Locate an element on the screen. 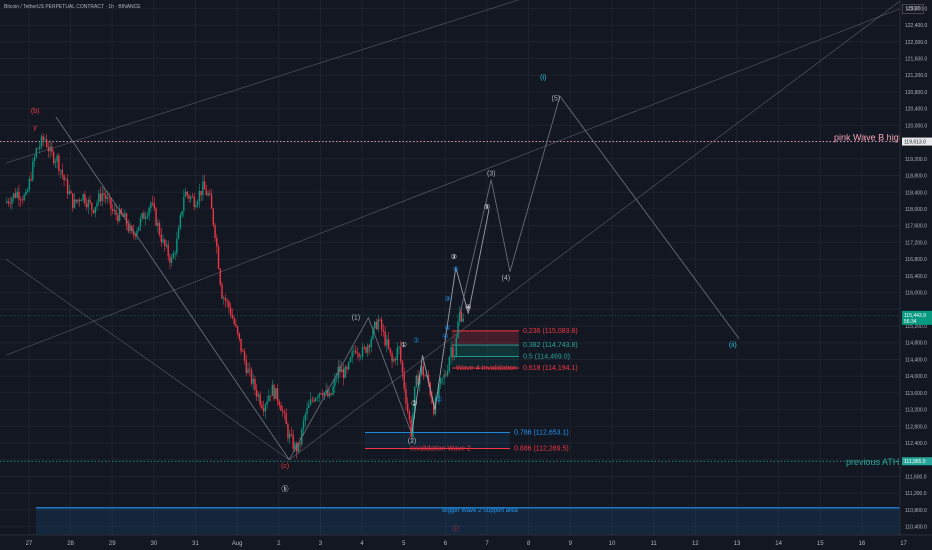 This screenshot has width=932, height=550. zone-label: Wave 4 Invalidation is located at coordinates (486, 368).